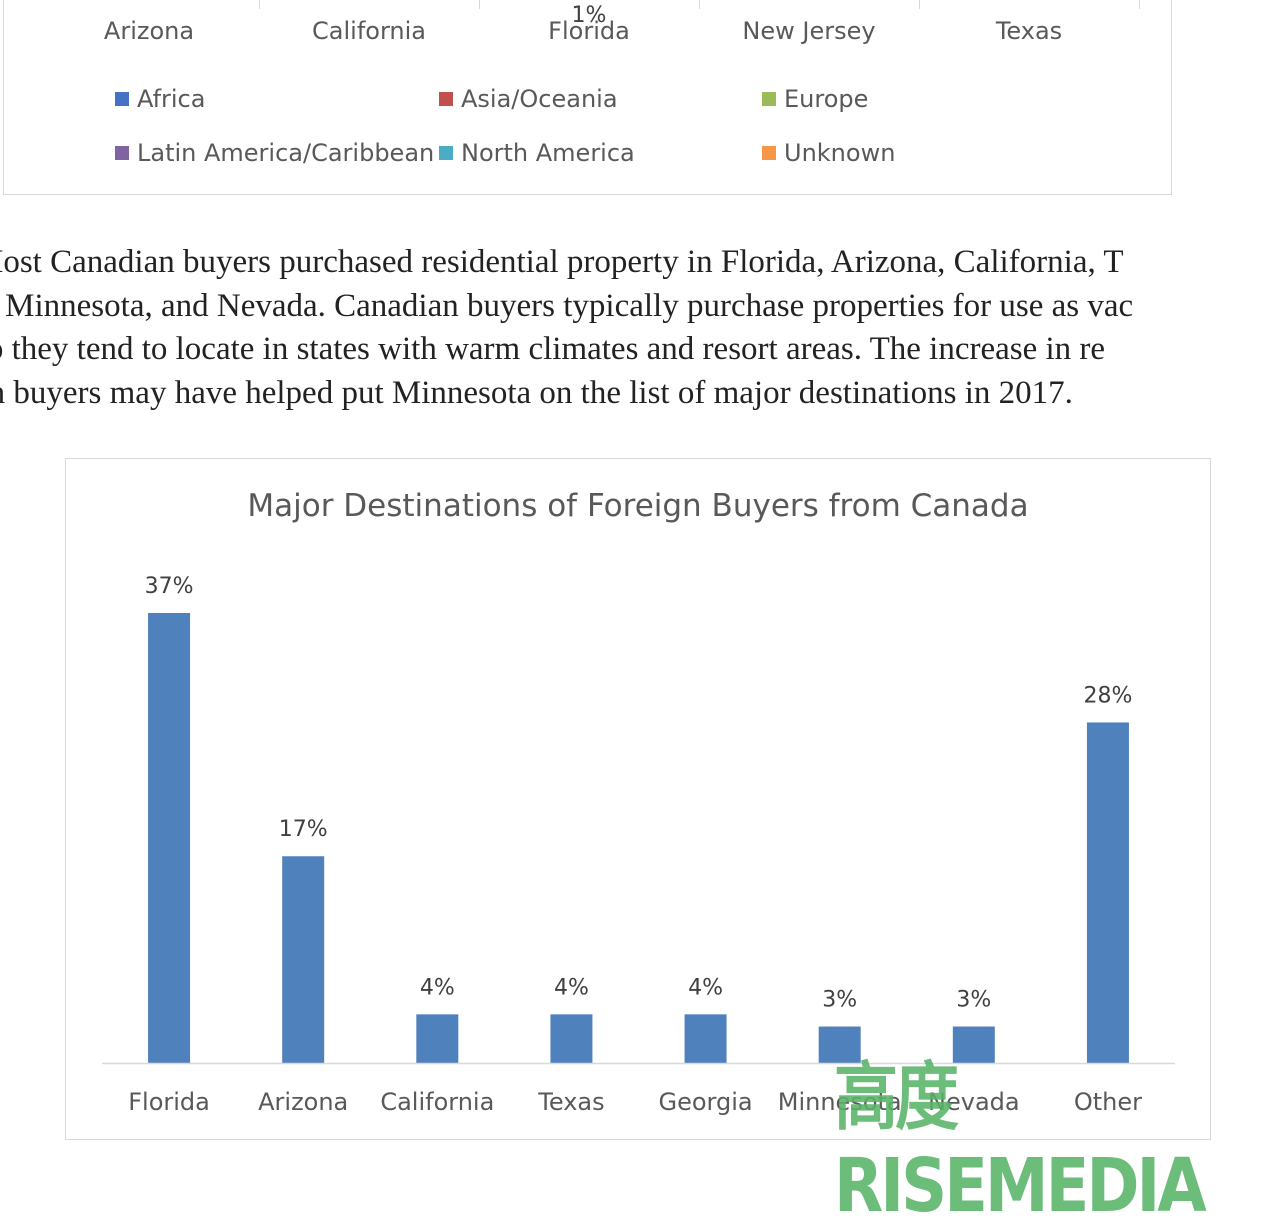  I want to click on top-chart-data-label-fragment: 1%, so click(589, 15).